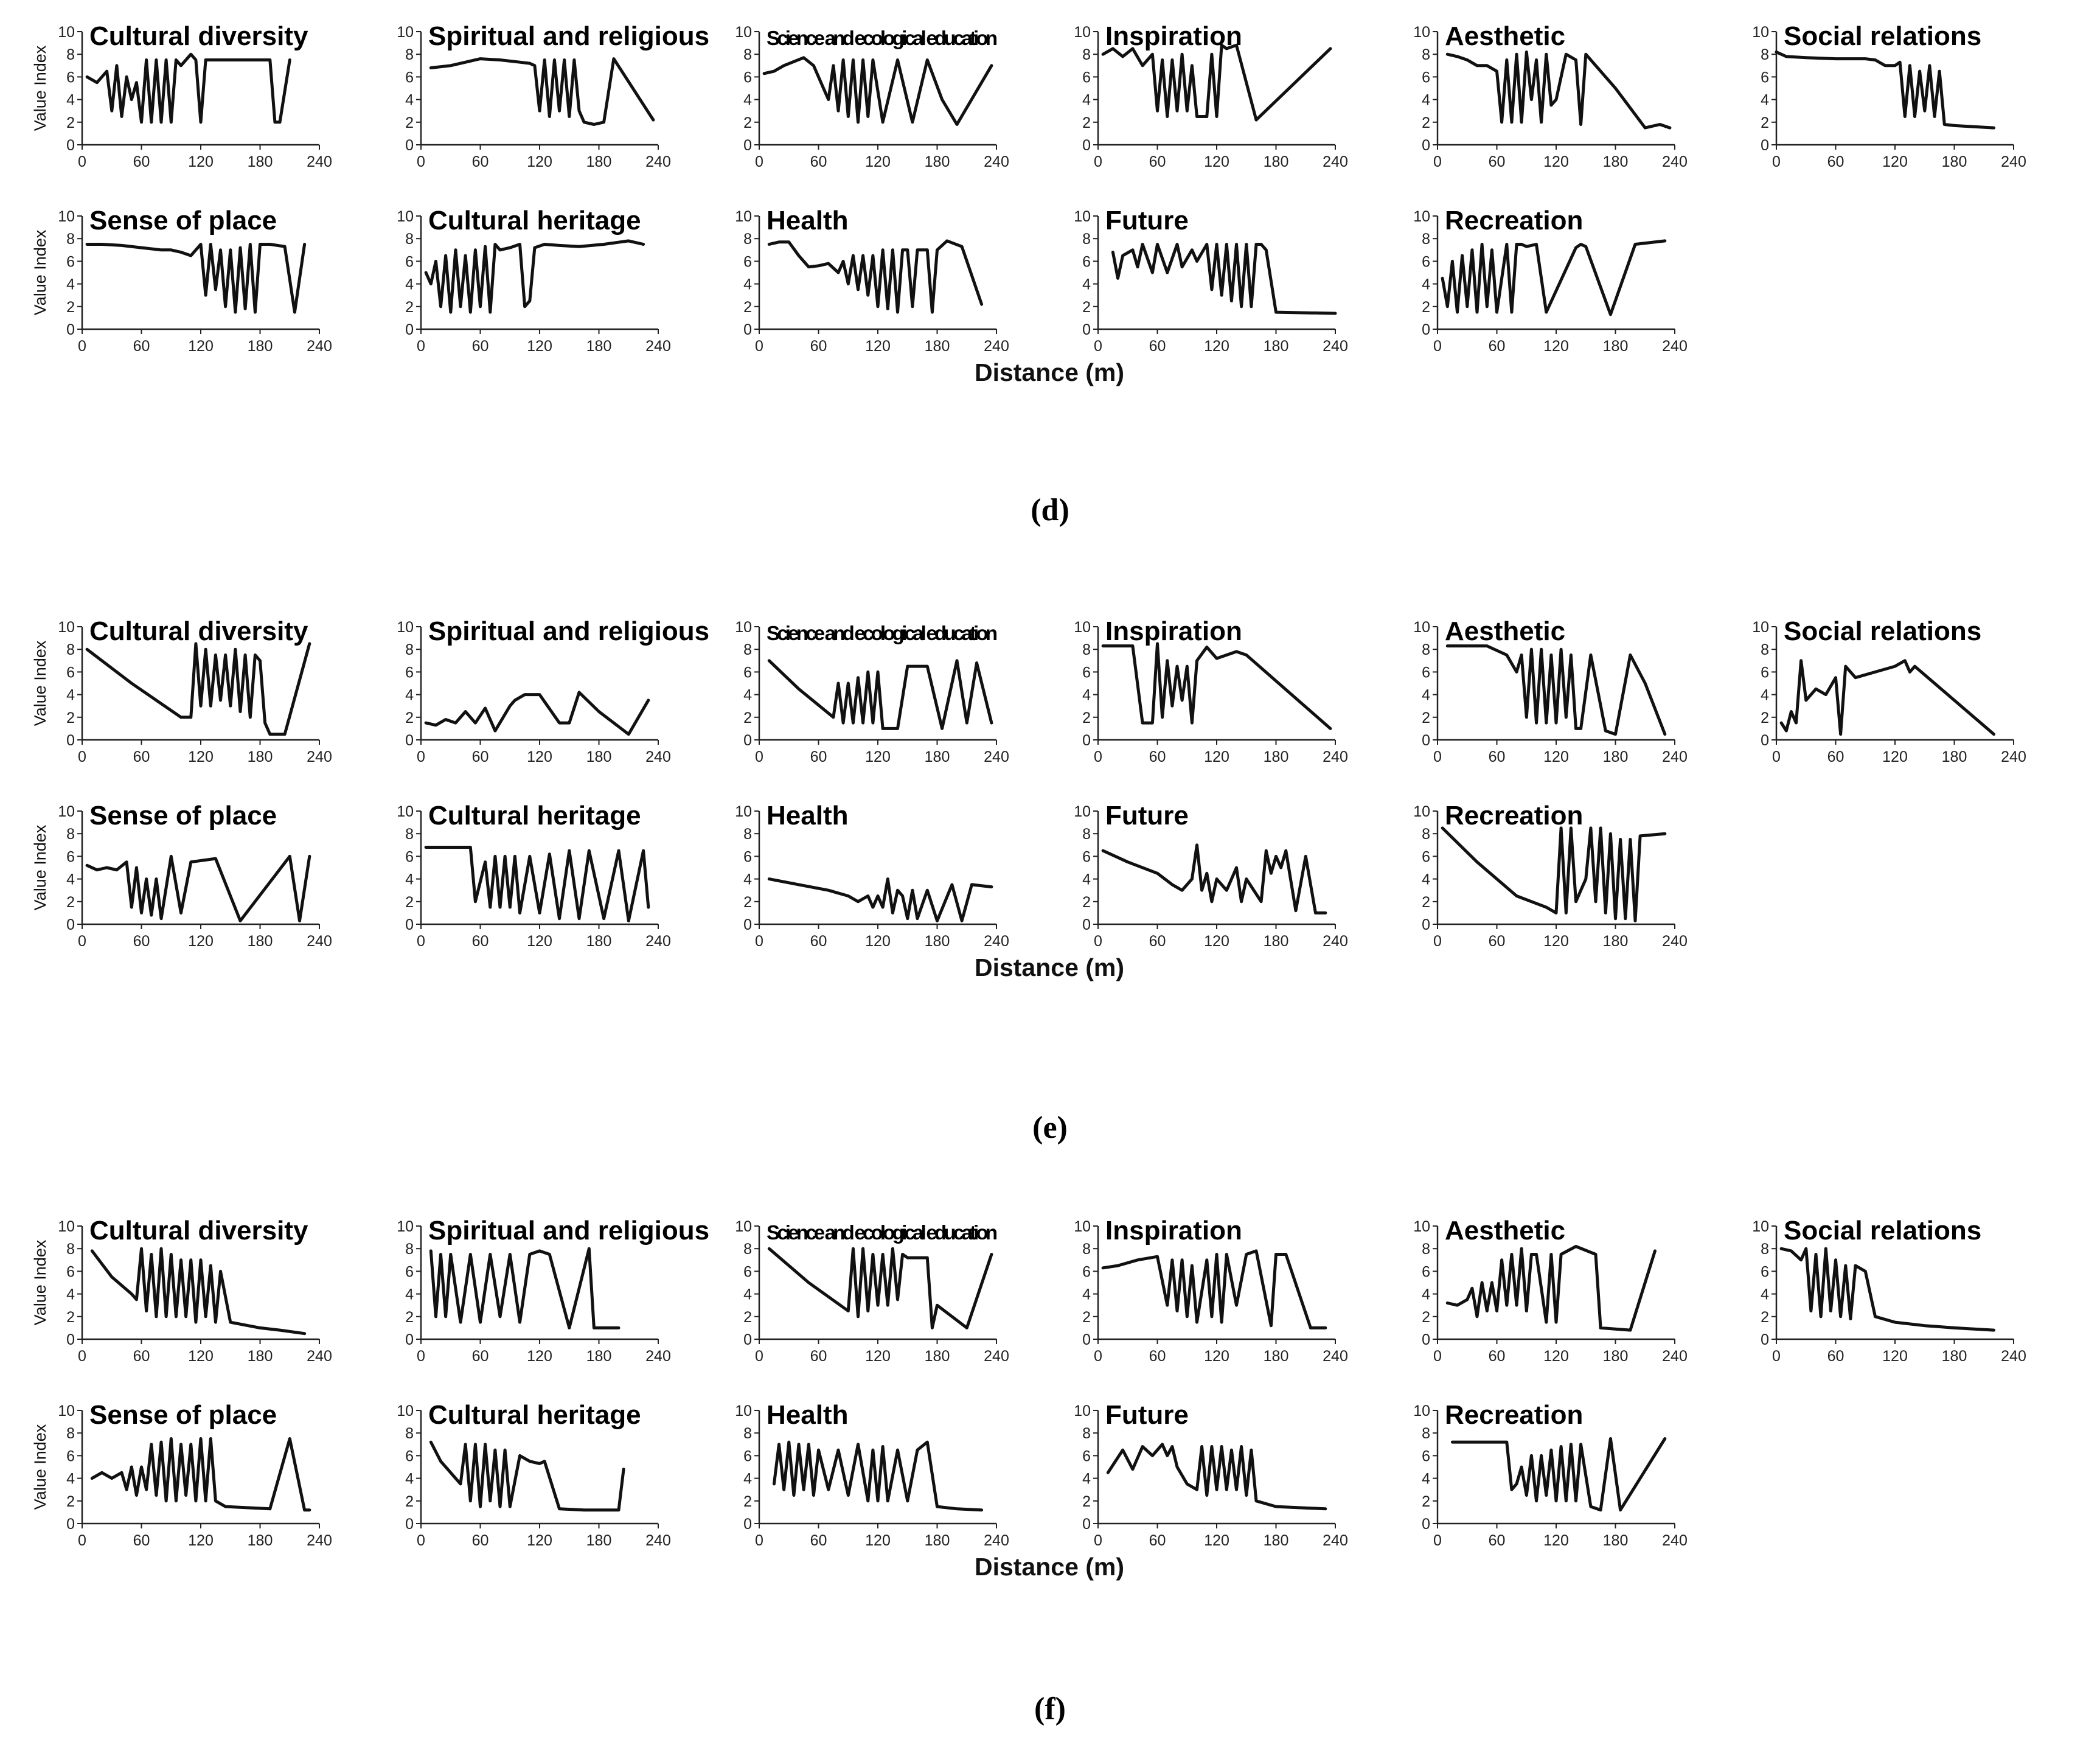  I want to click on panel: 0 2 4 6 8 10 0 60 120 180 240 Health, so click(872, 875).